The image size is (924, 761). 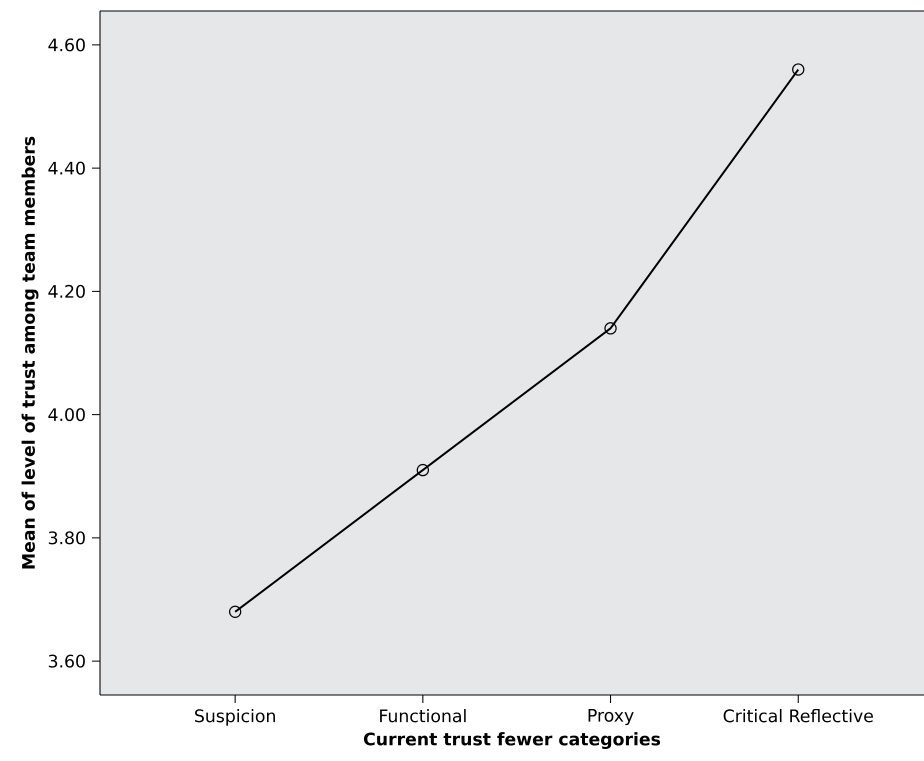 What do you see at coordinates (66, 661) in the screenshot?
I see `y-tick-label: 3.60` at bounding box center [66, 661].